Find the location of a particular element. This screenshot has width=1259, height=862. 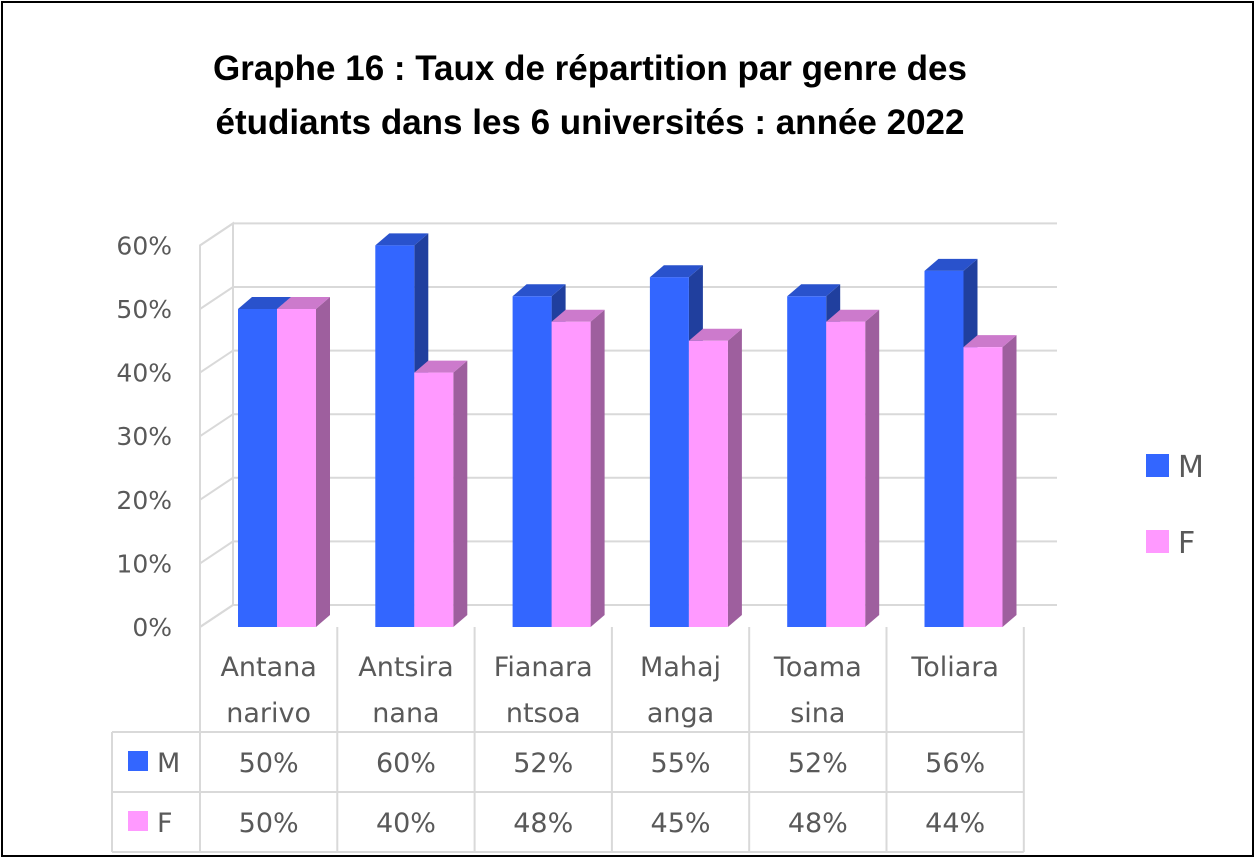

legend-key-f is located at coordinates (1157, 541).